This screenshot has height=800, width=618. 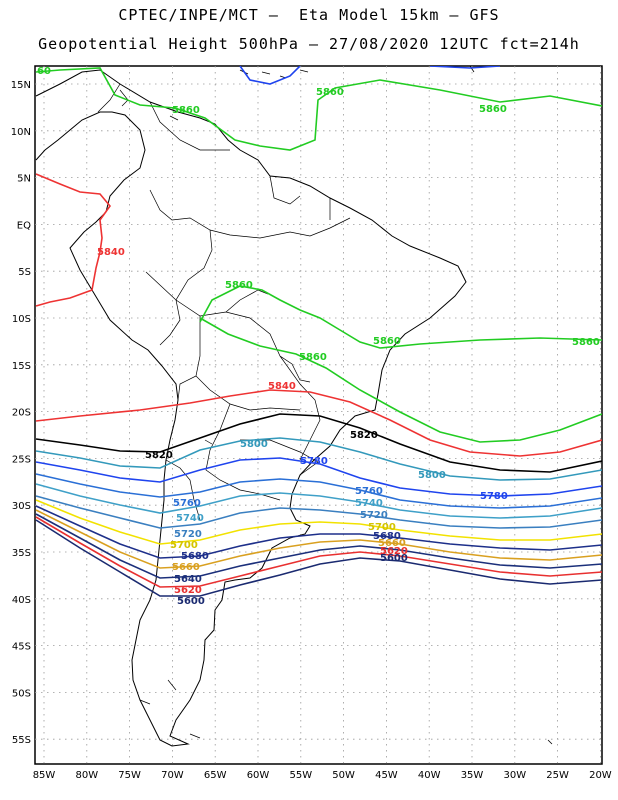 I want to click on longitude-tick-label: 40W, so click(x=429, y=775).